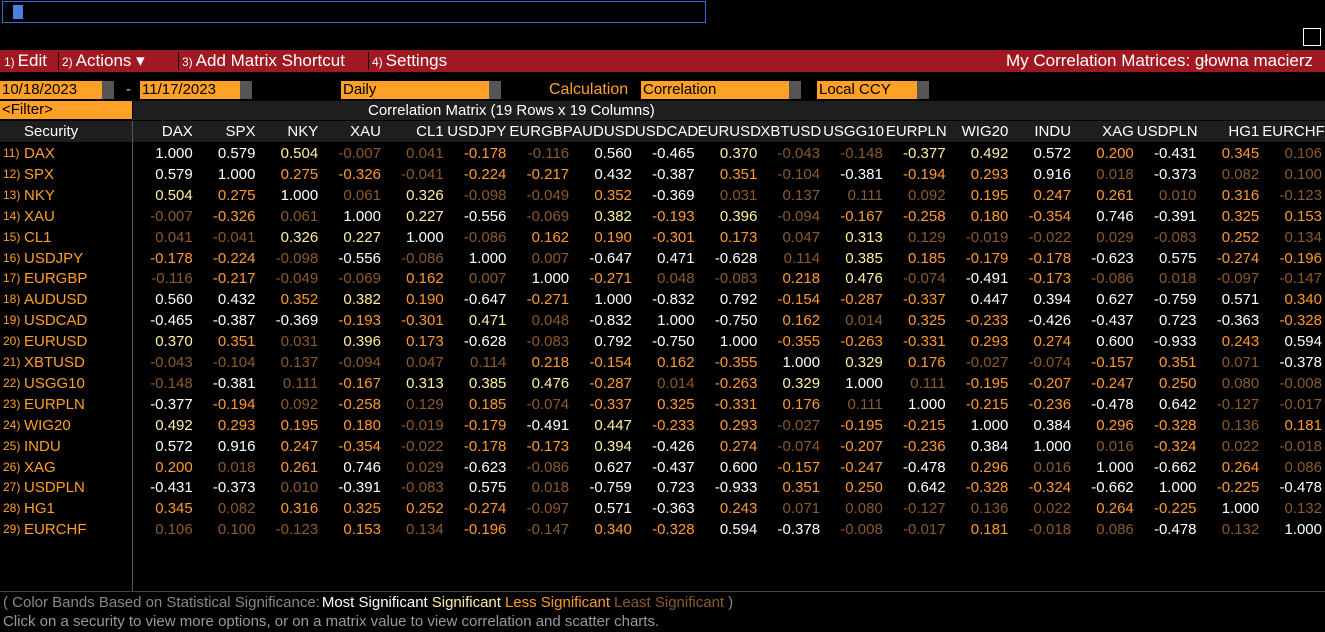 This screenshot has width=1325, height=632. What do you see at coordinates (1050, 279) in the screenshot?
I see `matrix-value: -0.173` at bounding box center [1050, 279].